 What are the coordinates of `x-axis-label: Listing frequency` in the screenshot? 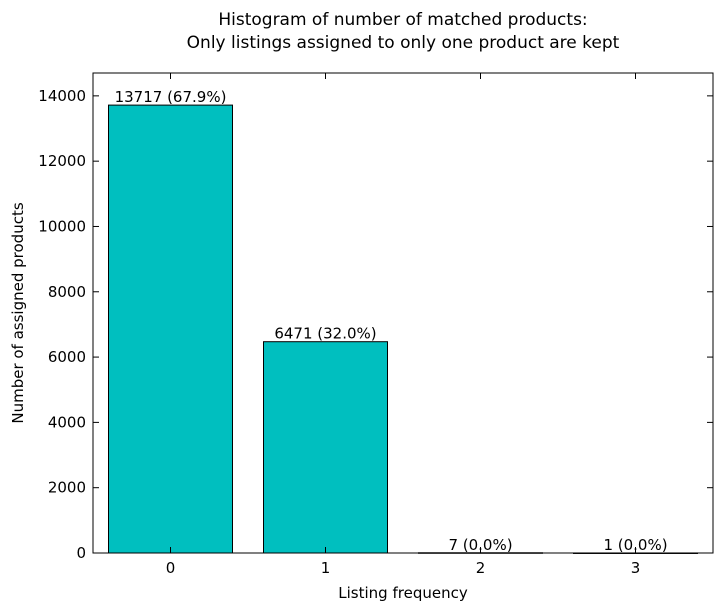 It's located at (403, 593).